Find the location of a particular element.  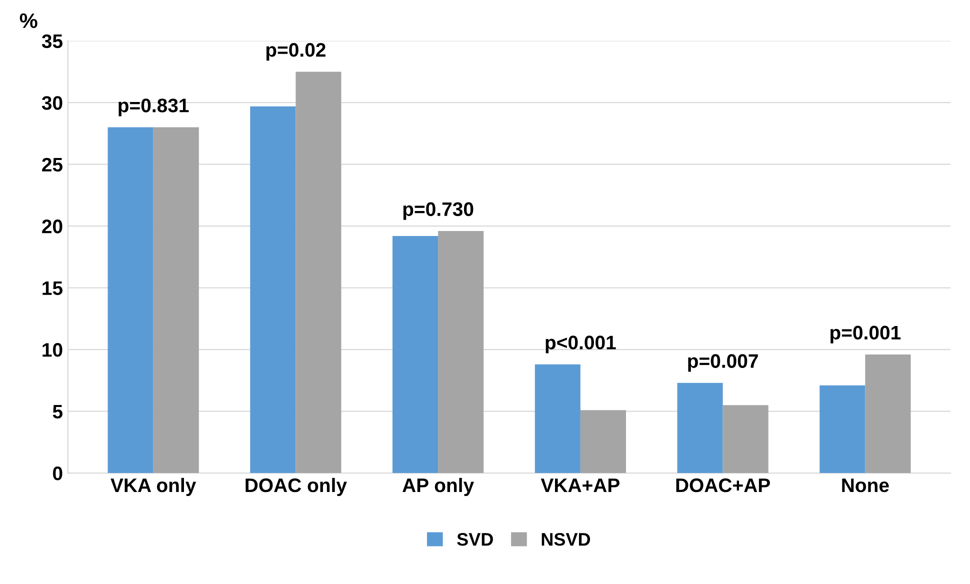

legend-label: SVD is located at coordinates (475, 539).